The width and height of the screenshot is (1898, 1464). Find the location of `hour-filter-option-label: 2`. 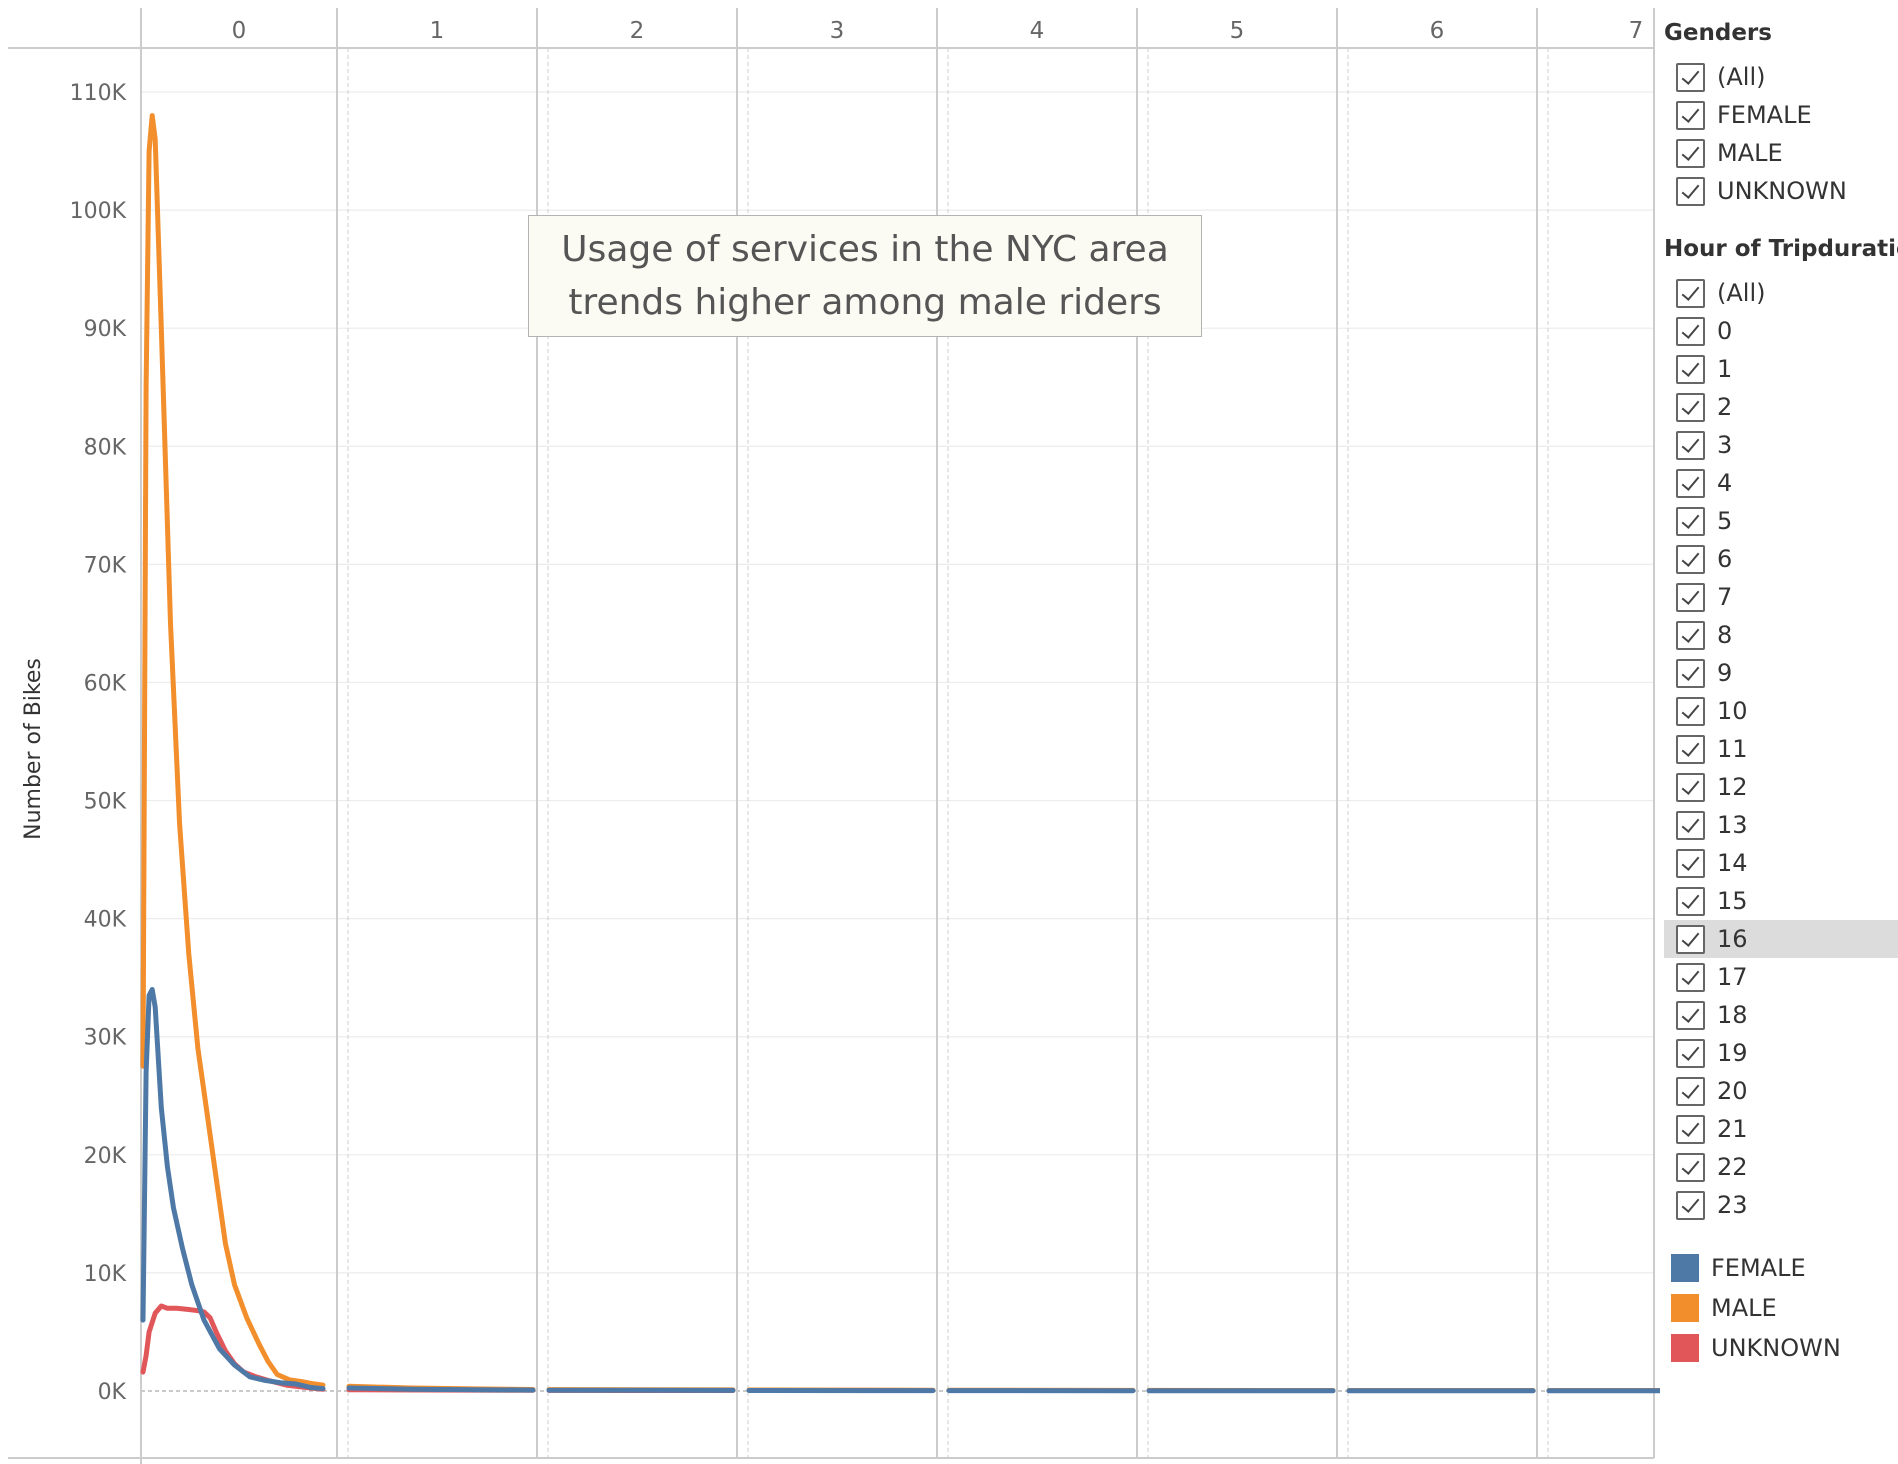

hour-filter-option-label: 2 is located at coordinates (1725, 407).